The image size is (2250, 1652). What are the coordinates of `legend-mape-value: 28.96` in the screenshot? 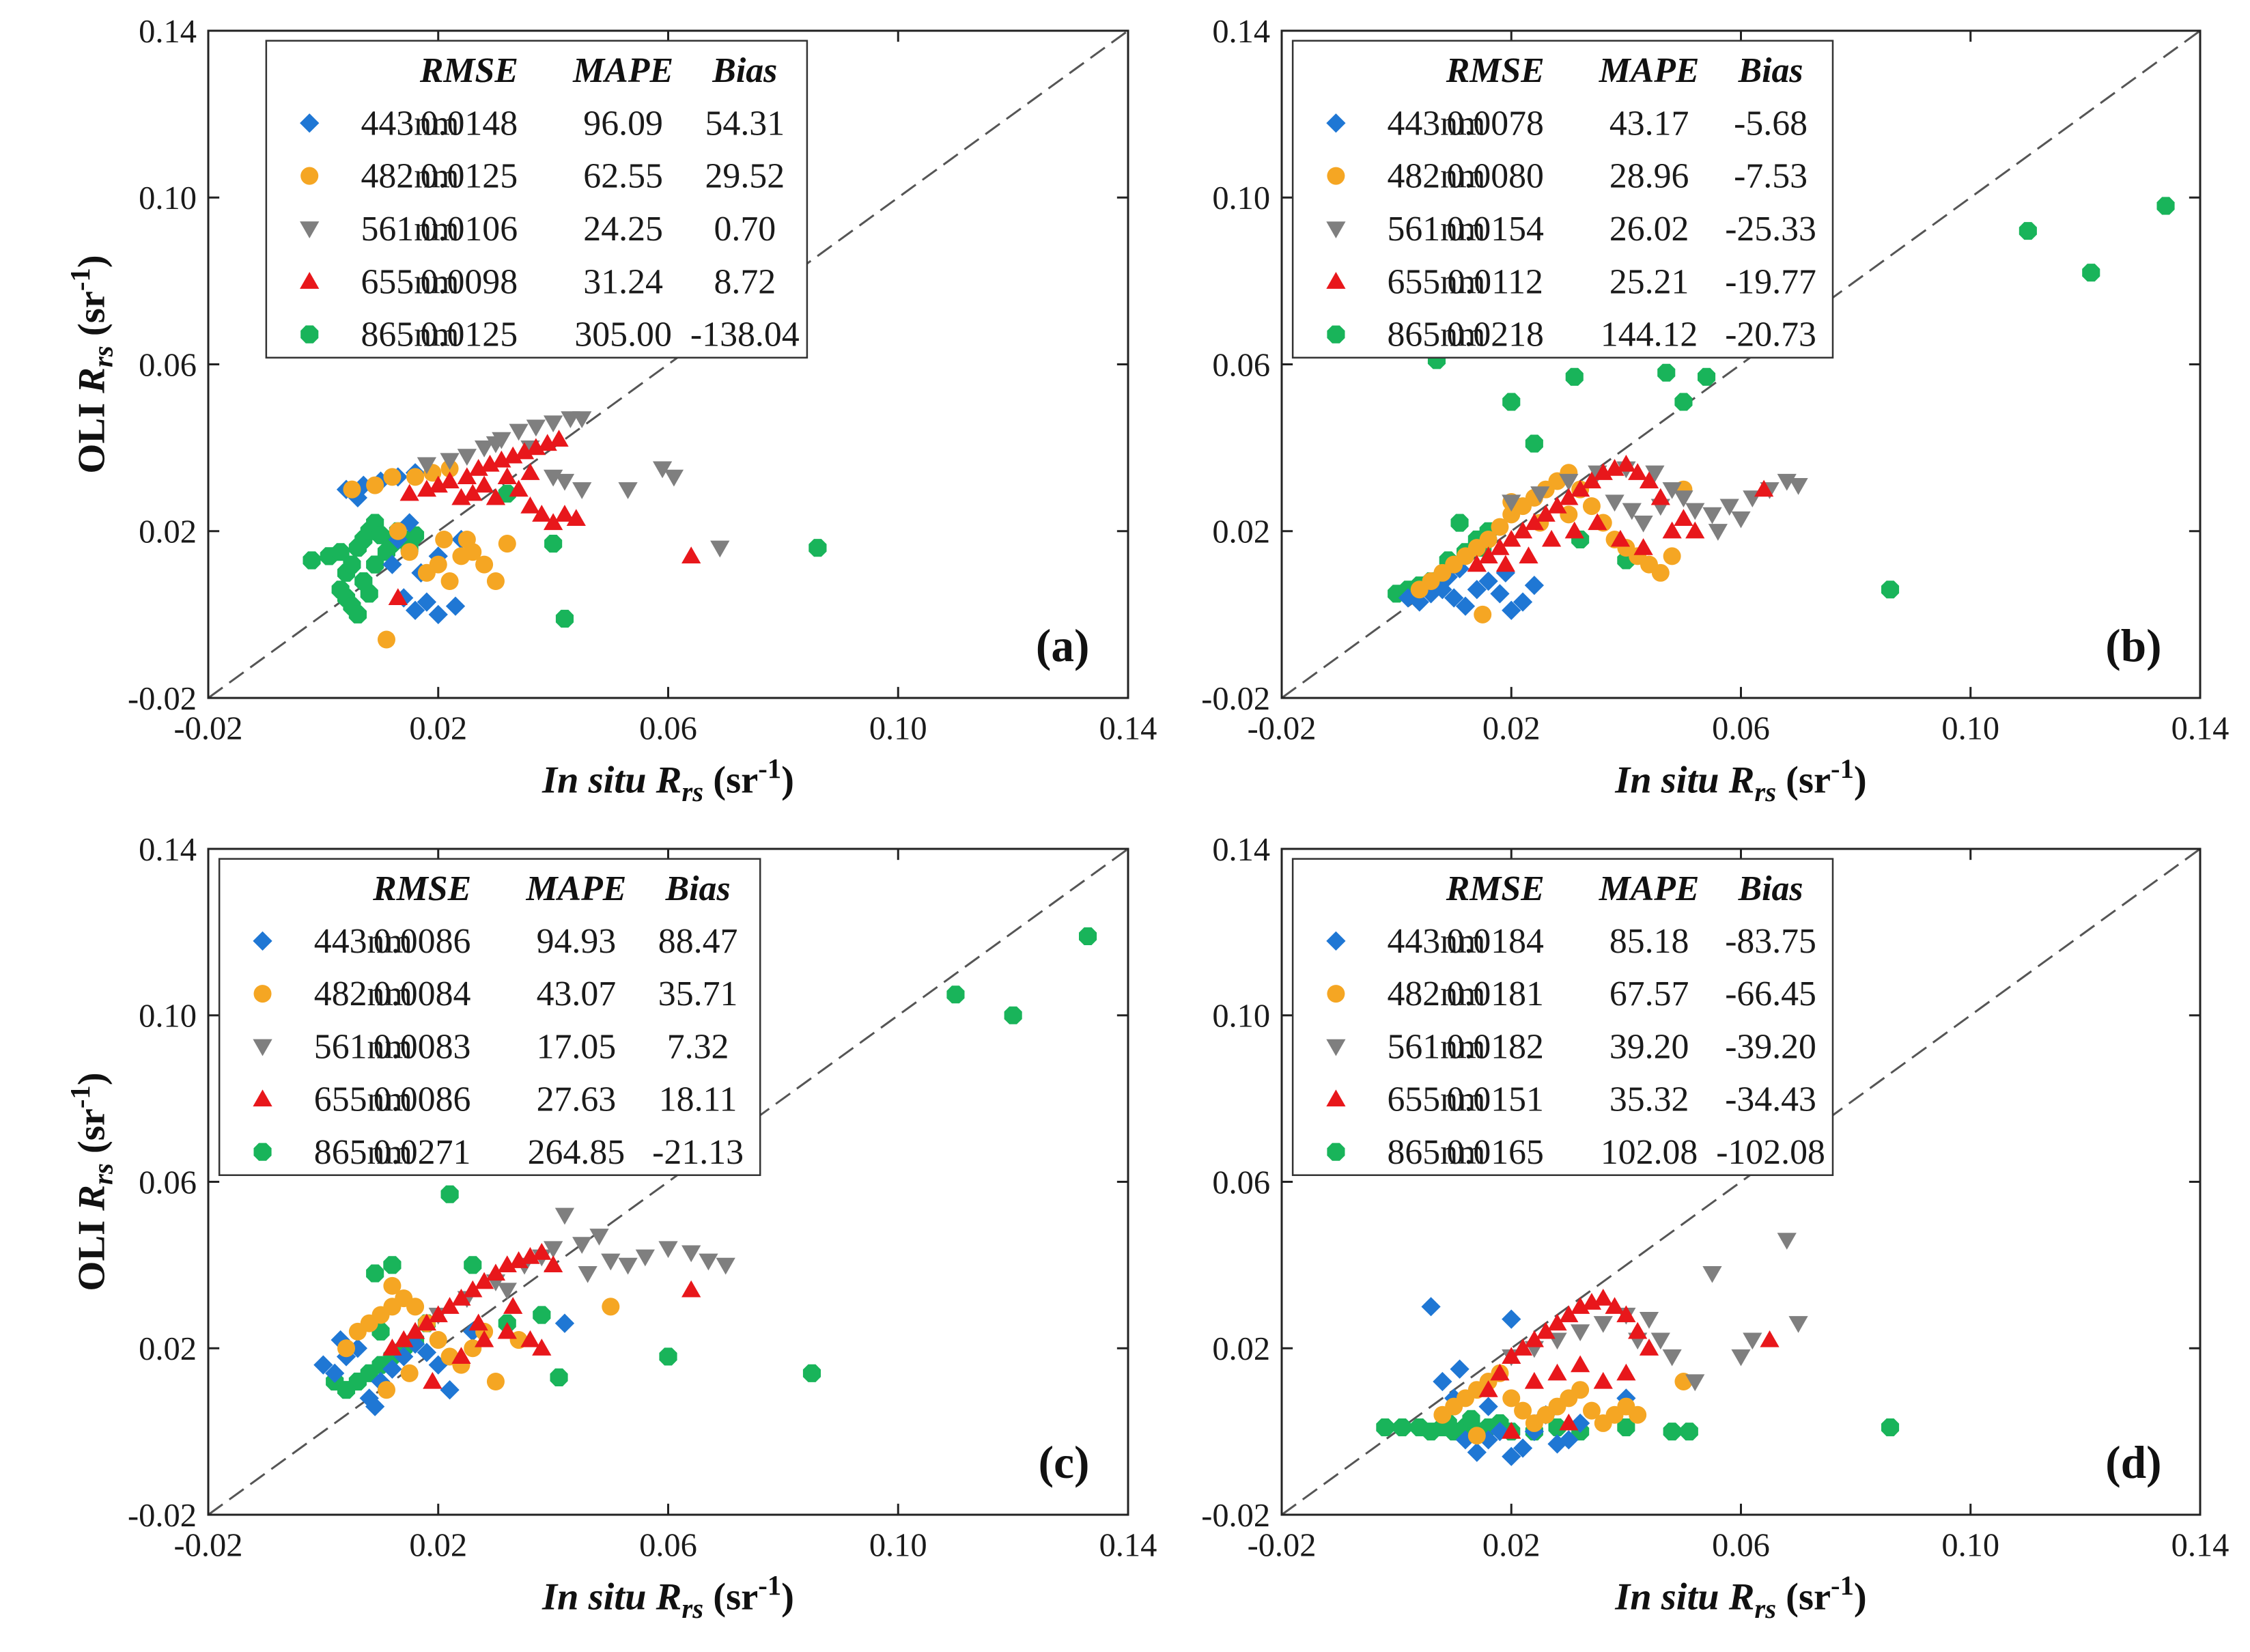 It's located at (1649, 176).